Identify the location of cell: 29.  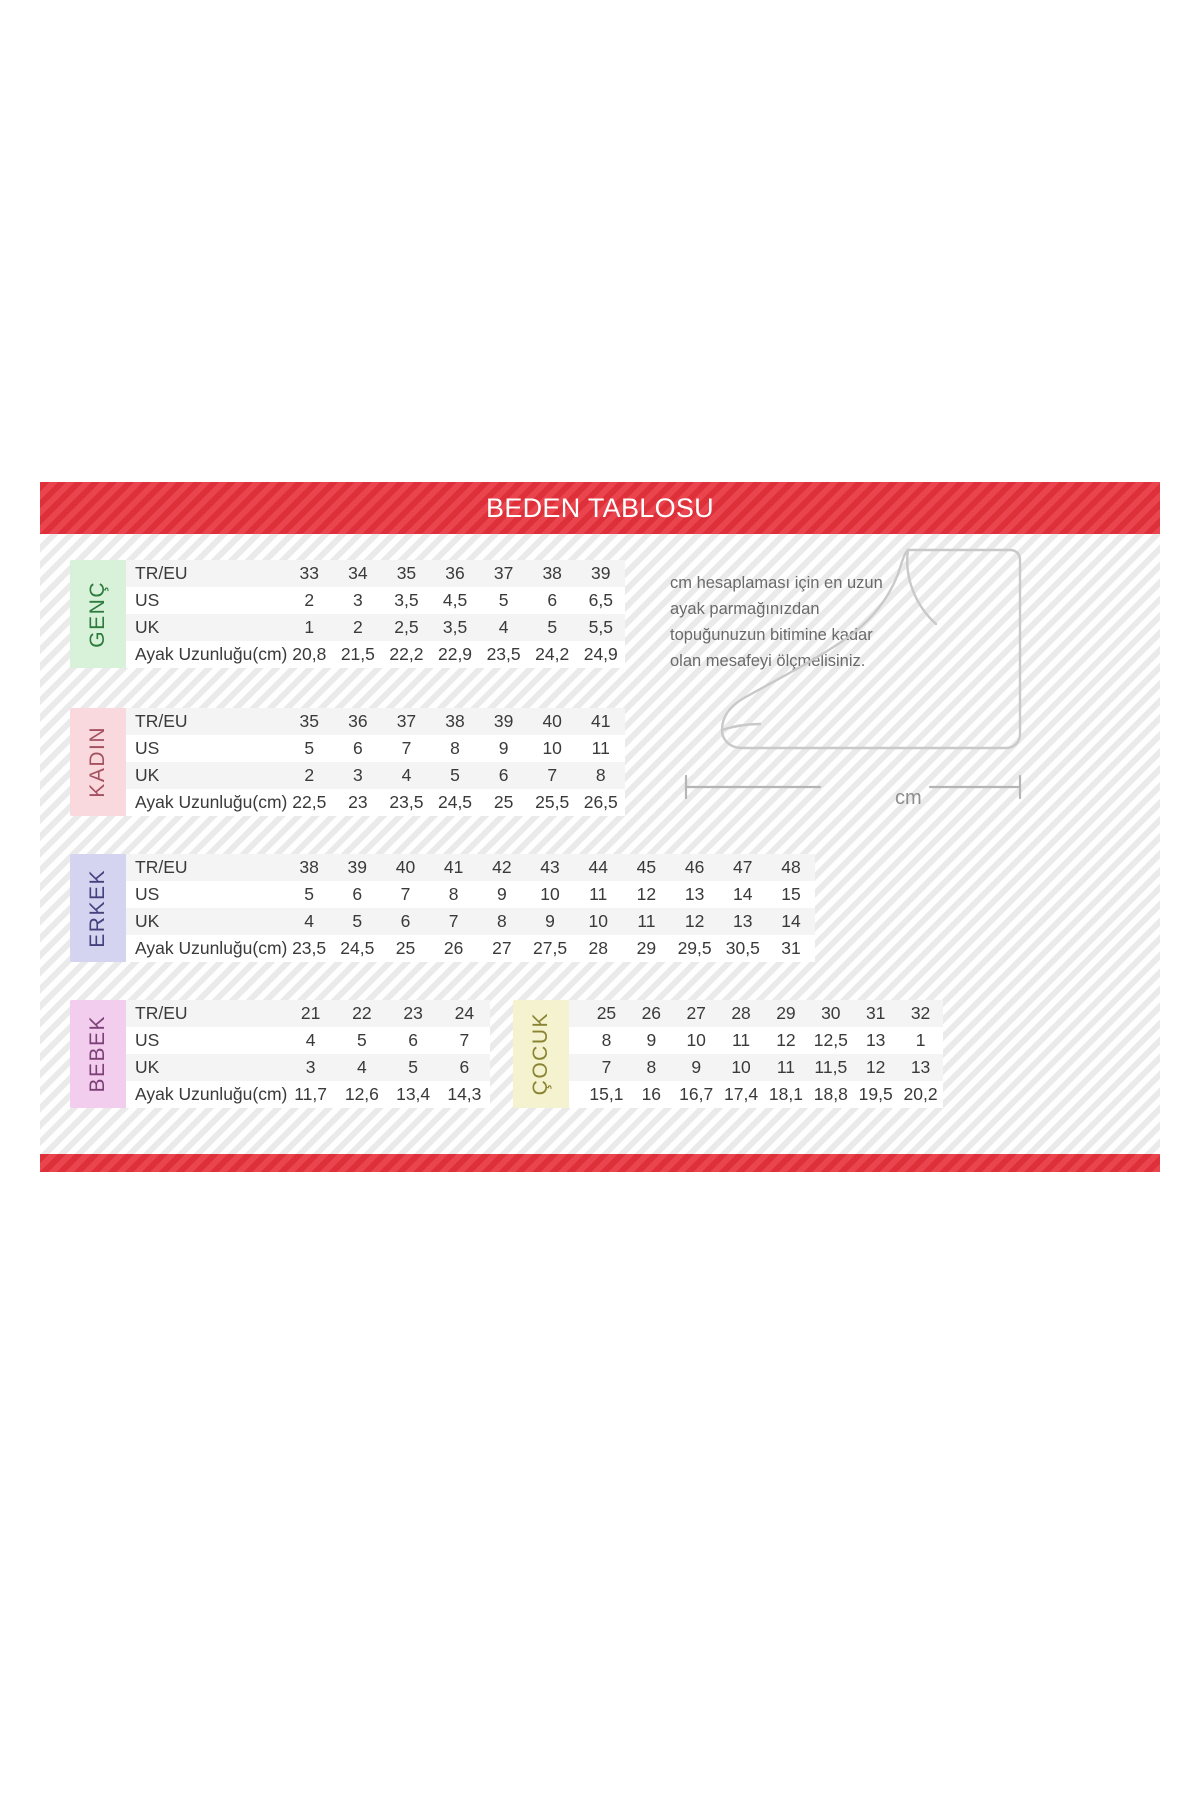
(646, 948).